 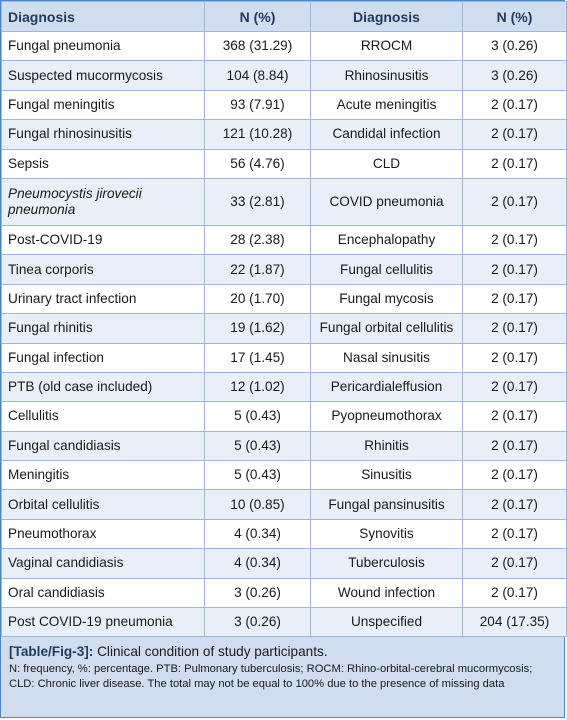 I want to click on n-percent-cell: 12 (1.02), so click(x=257, y=387).